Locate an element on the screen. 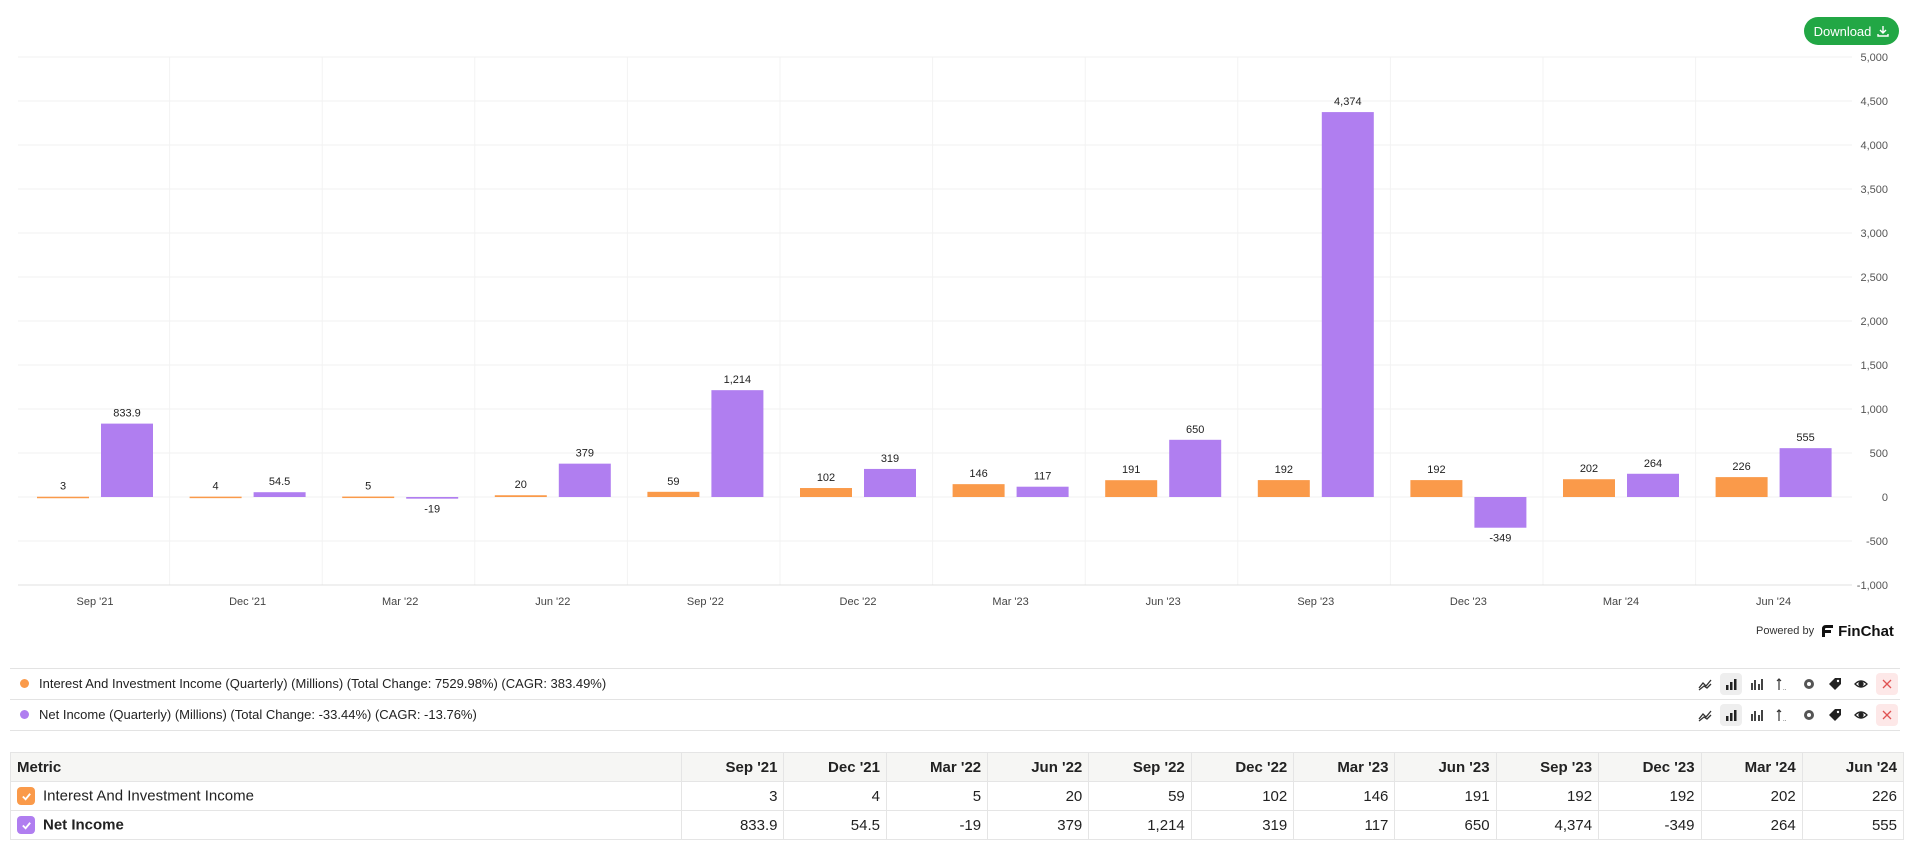  x-tick-label: Mar '23 is located at coordinates (1010, 602).